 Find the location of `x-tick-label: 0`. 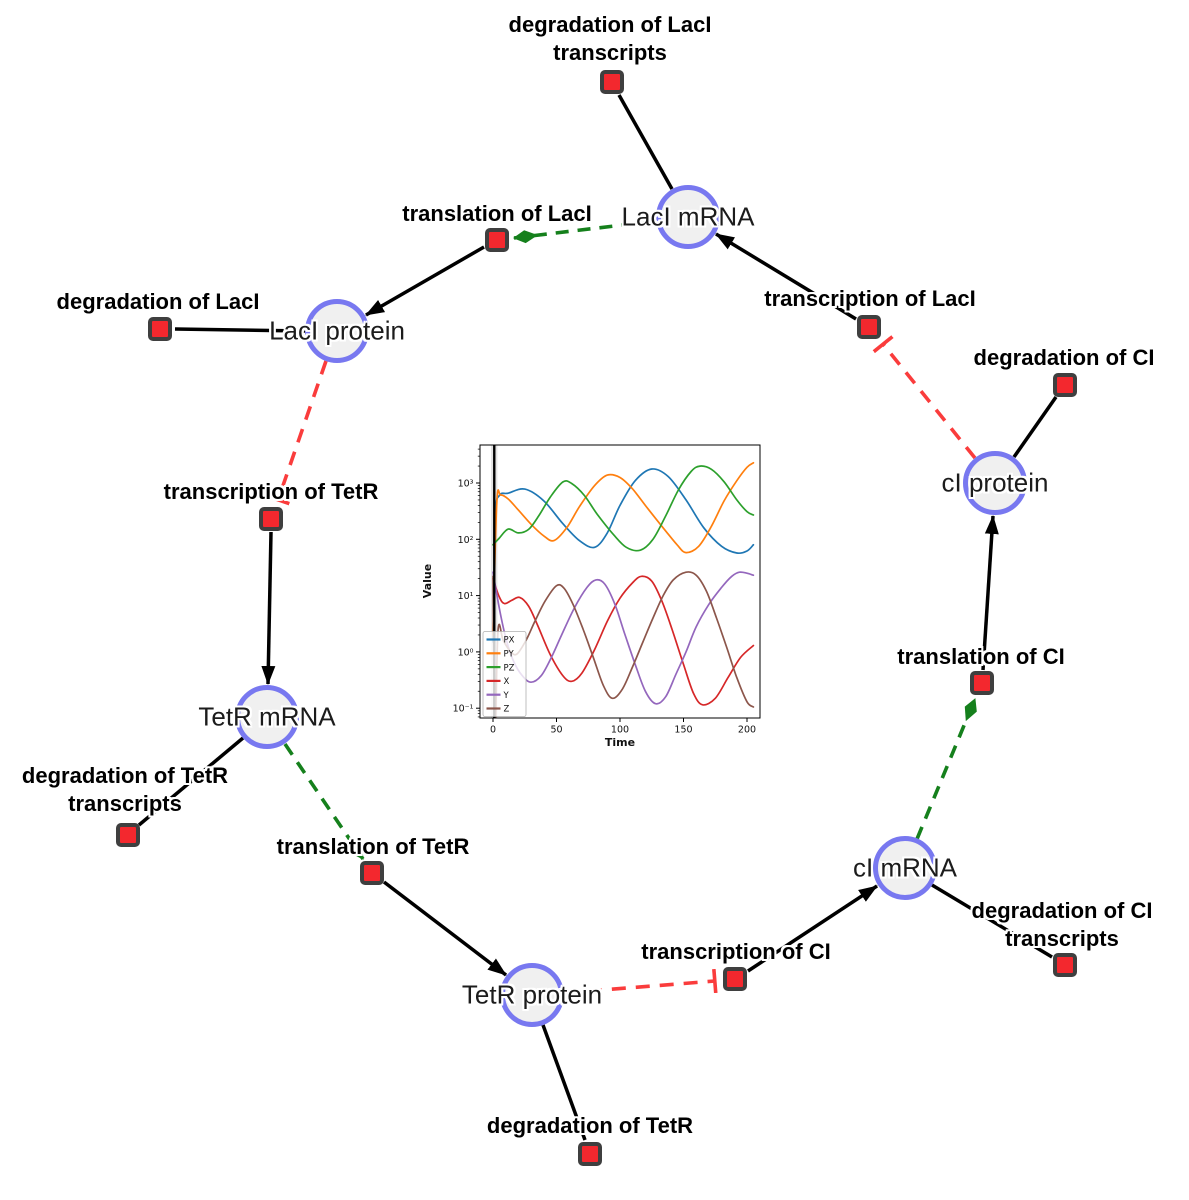

x-tick-label: 0 is located at coordinates (493, 730).